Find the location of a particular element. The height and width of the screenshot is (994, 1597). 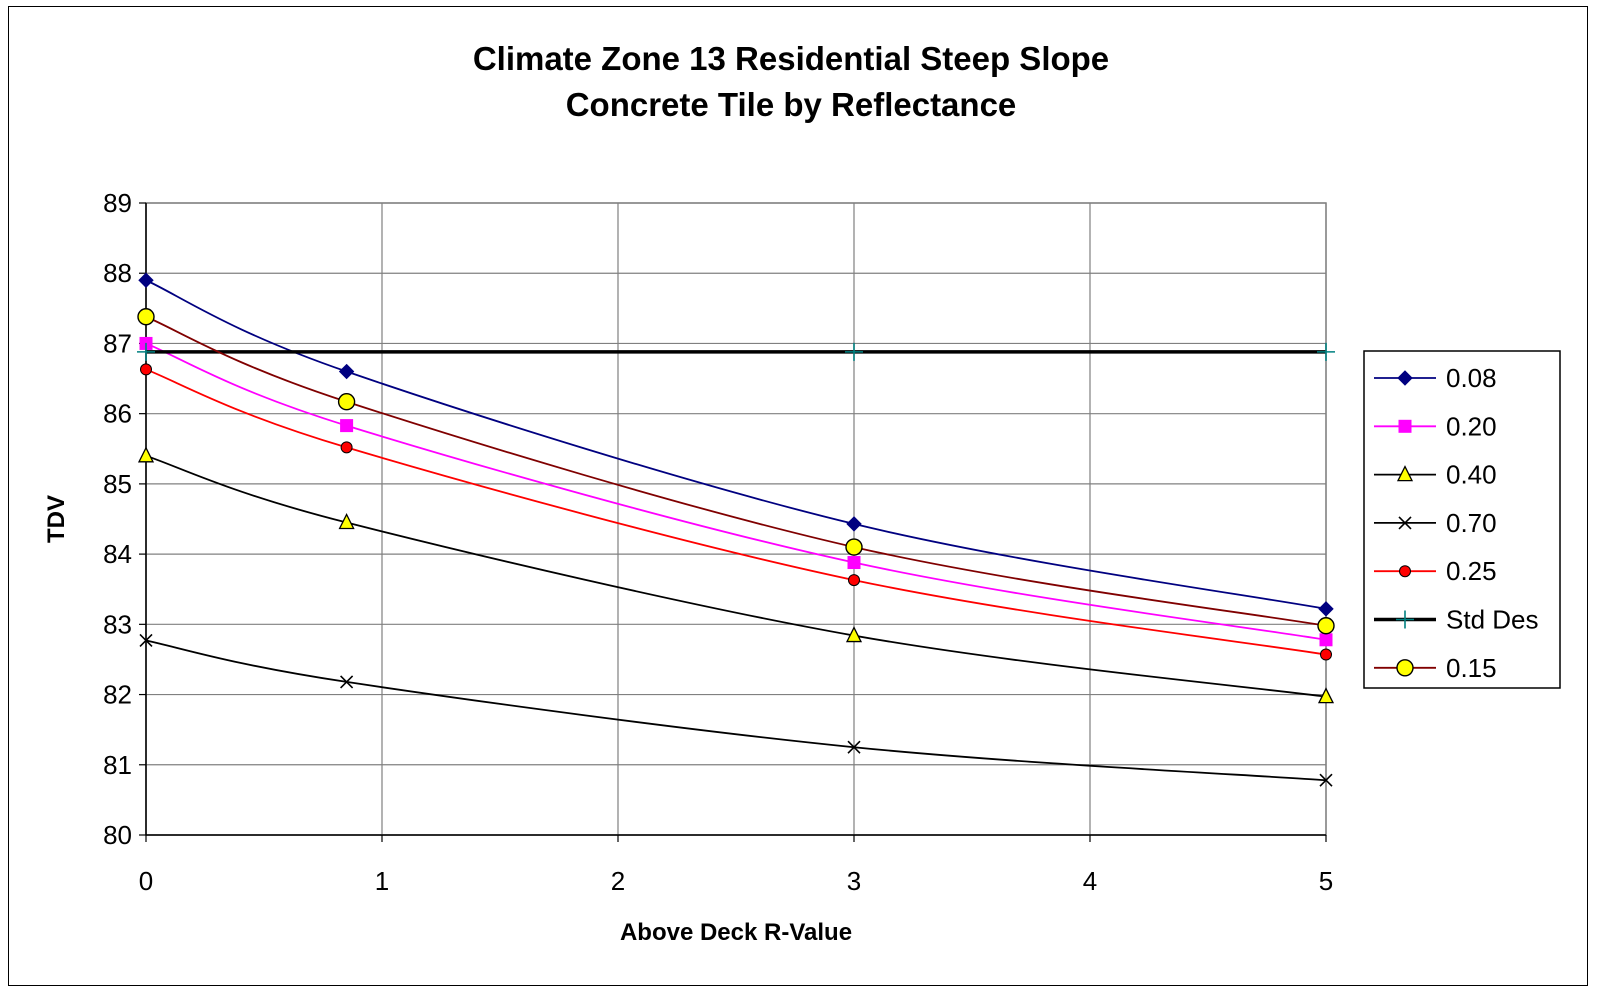

y-tick-label: 86 is located at coordinates (117, 414).